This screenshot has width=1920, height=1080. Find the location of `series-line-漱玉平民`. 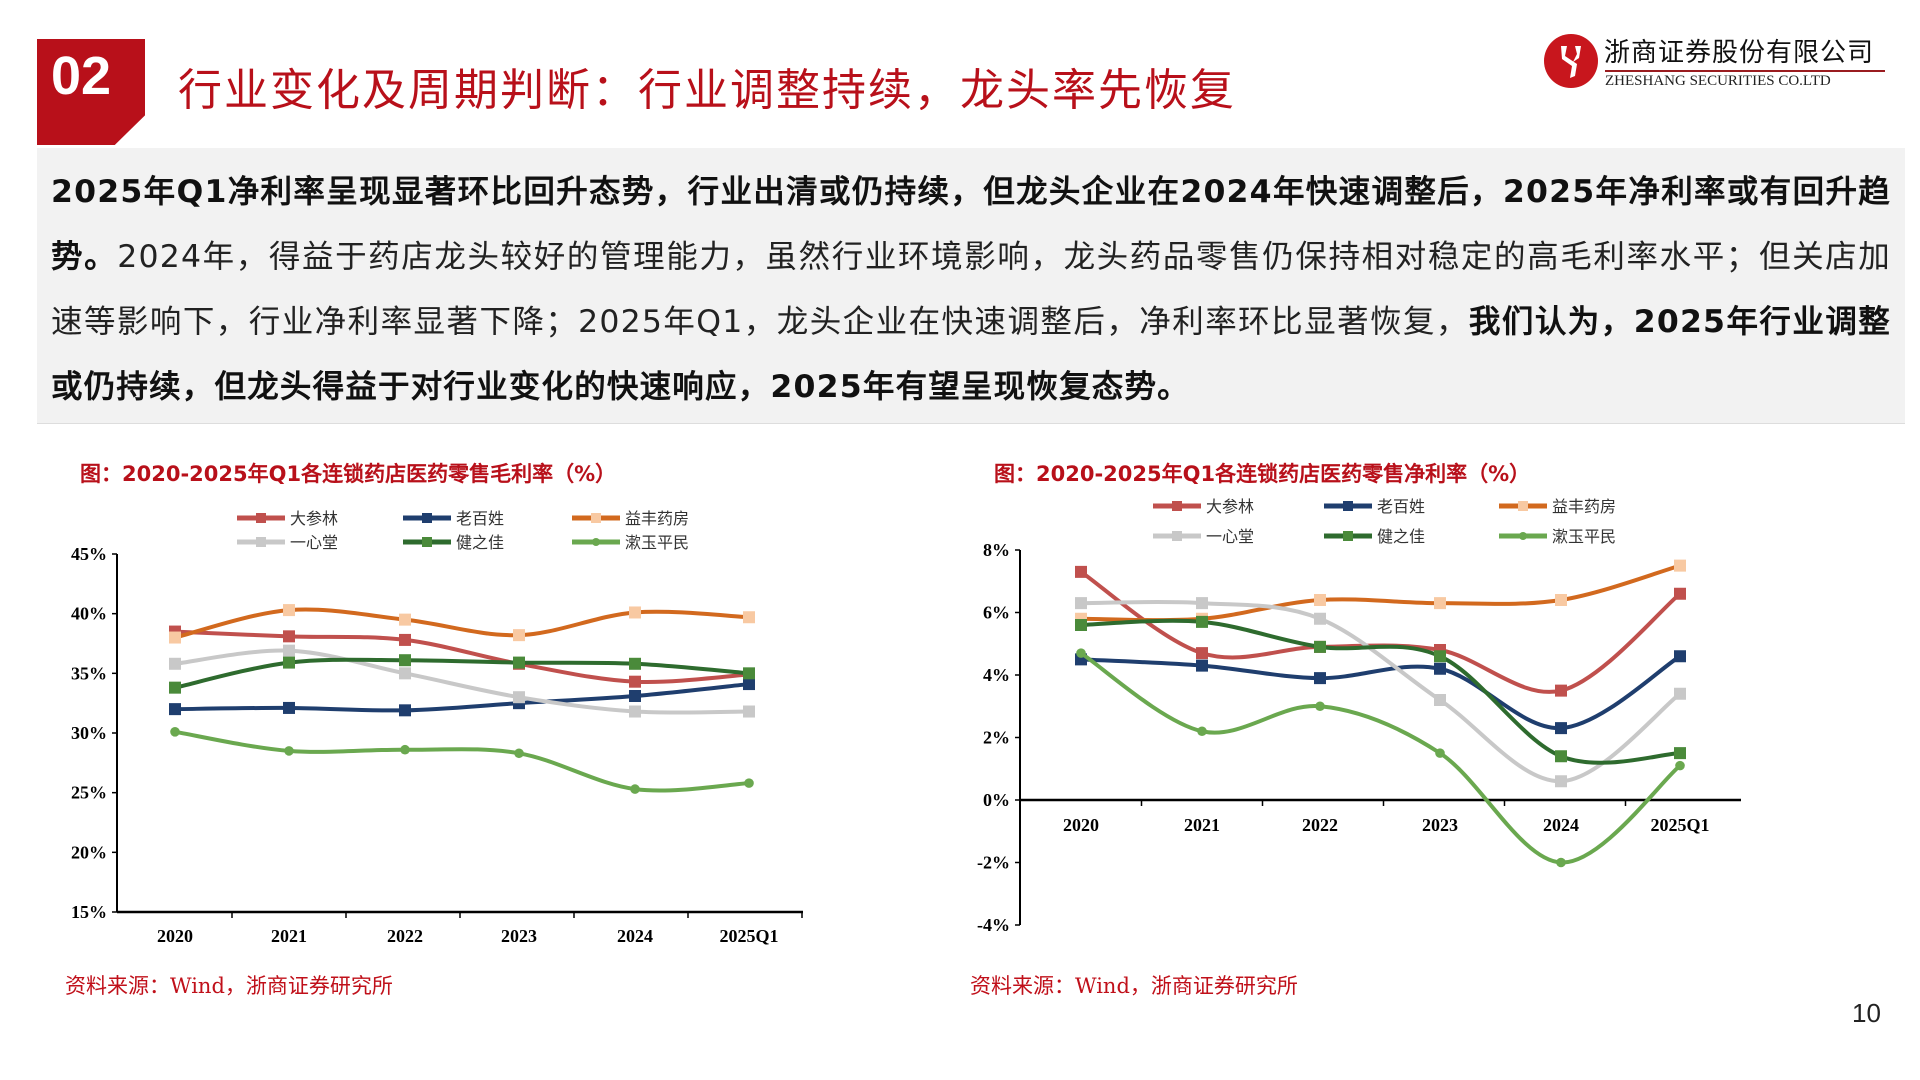

series-line-漱玉平民 is located at coordinates (462, 761).